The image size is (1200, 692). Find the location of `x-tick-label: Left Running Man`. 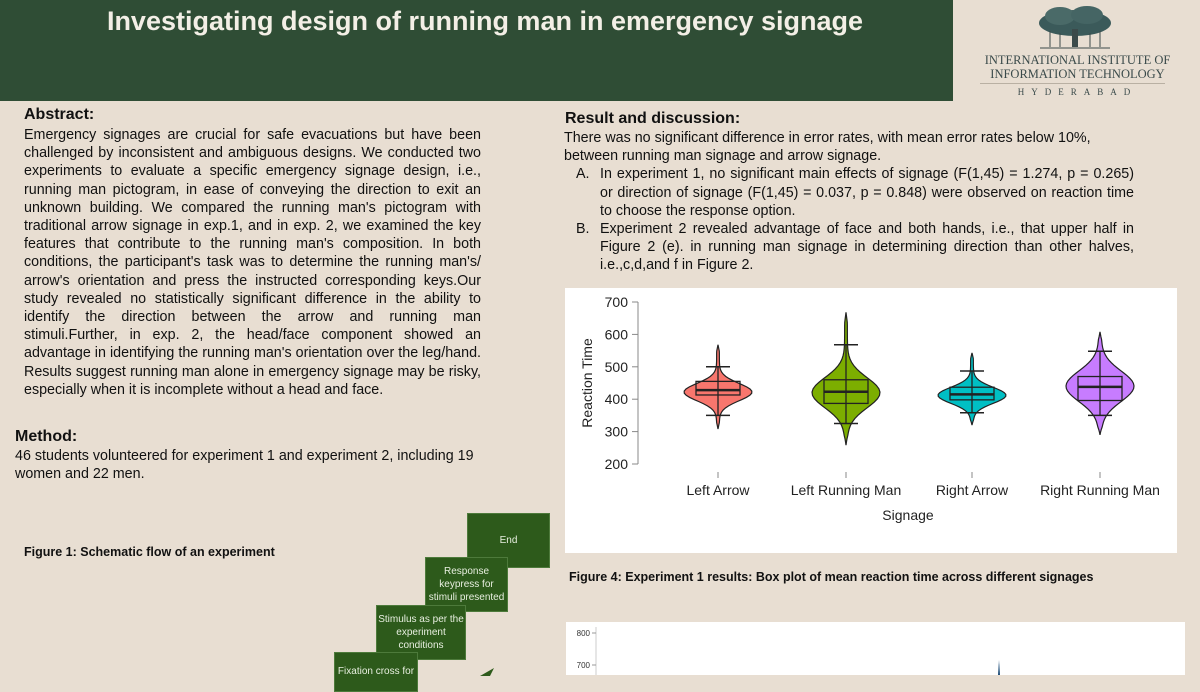

x-tick-label: Left Running Man is located at coordinates (846, 490).